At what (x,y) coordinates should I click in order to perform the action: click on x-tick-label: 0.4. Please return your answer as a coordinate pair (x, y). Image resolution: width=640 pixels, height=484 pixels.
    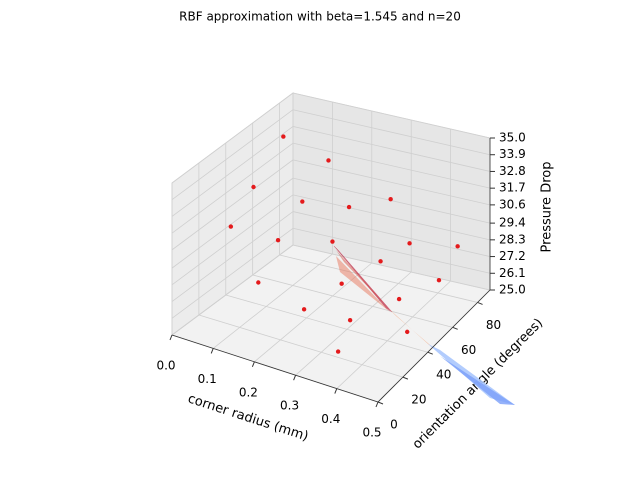
    Looking at the image, I should click on (330, 419).